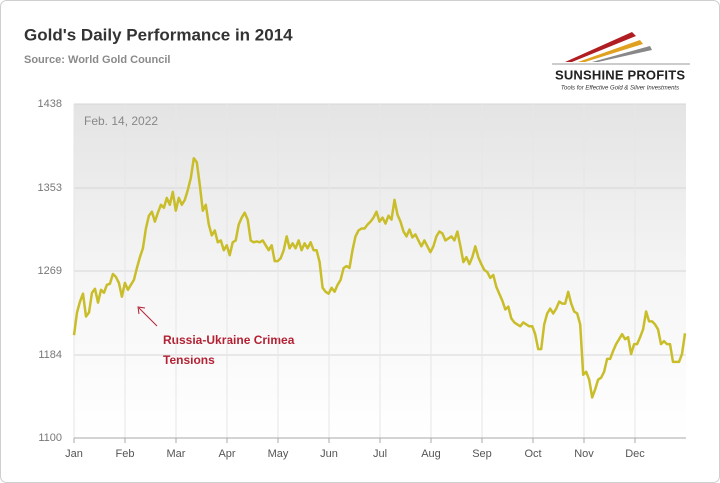  What do you see at coordinates (121, 121) in the screenshot?
I see `date-note: Feb. 14, 2022` at bounding box center [121, 121].